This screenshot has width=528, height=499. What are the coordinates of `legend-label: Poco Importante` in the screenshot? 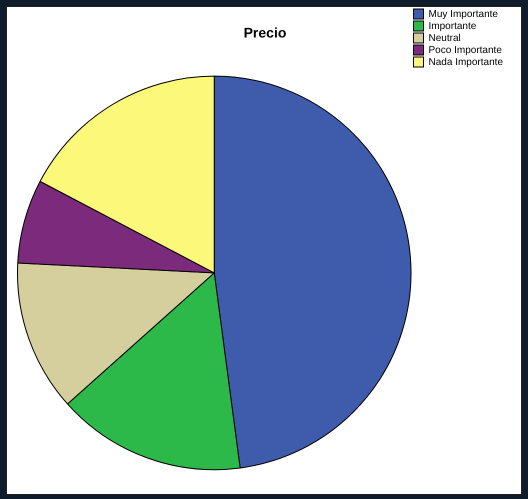 It's located at (465, 50).